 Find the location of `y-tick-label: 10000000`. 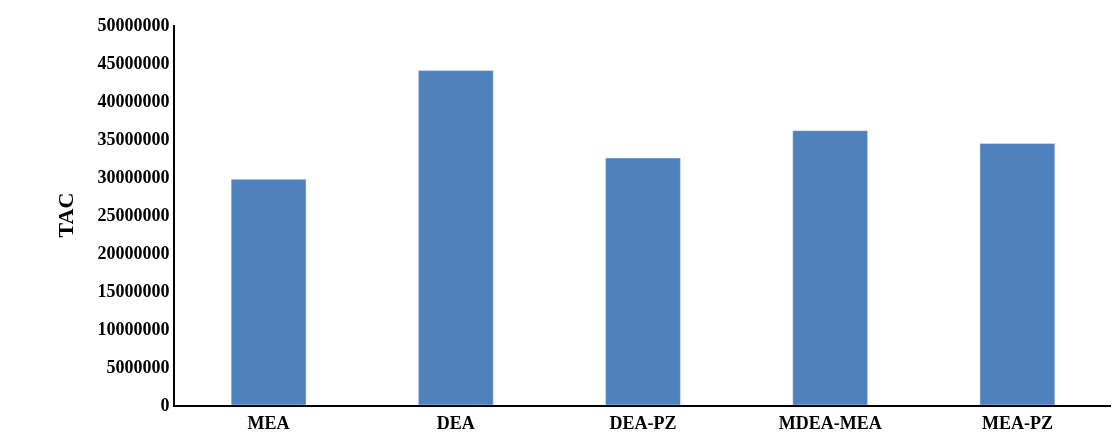

y-tick-label: 10000000 is located at coordinates (133, 329).